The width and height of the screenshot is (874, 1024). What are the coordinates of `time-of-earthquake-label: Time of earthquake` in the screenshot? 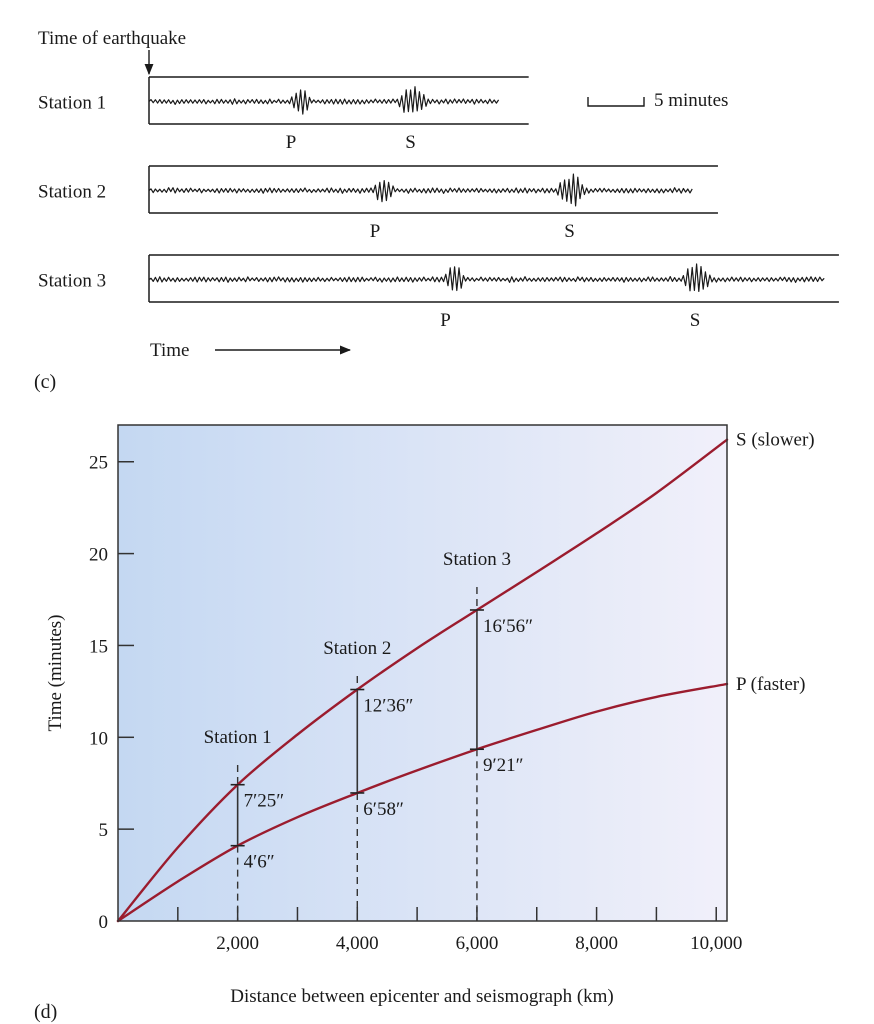 It's located at (112, 38).